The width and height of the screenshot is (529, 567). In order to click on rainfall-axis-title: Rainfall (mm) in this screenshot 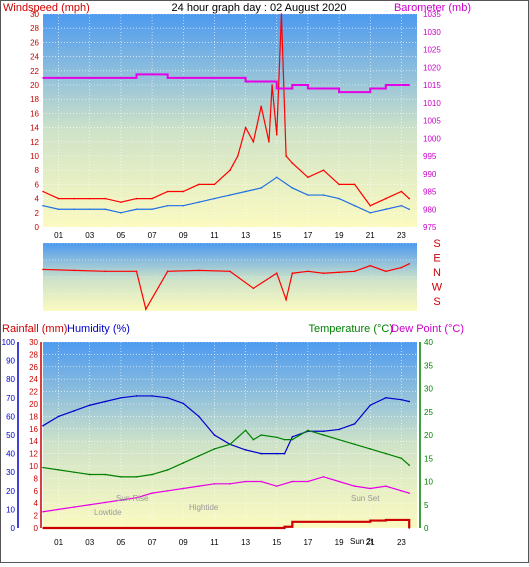, I will do `click(34, 329)`.